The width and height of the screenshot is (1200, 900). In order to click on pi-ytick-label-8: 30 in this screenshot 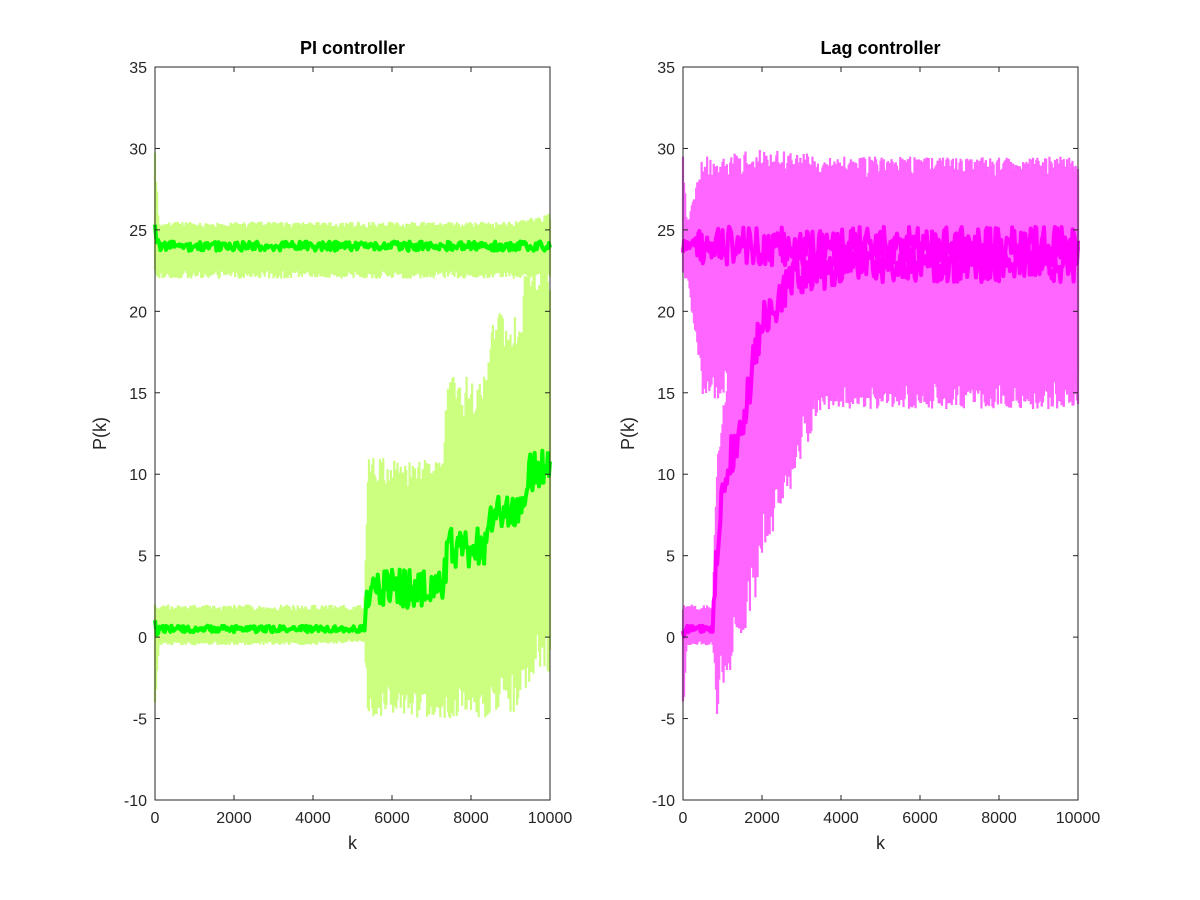, I will do `click(138, 149)`.